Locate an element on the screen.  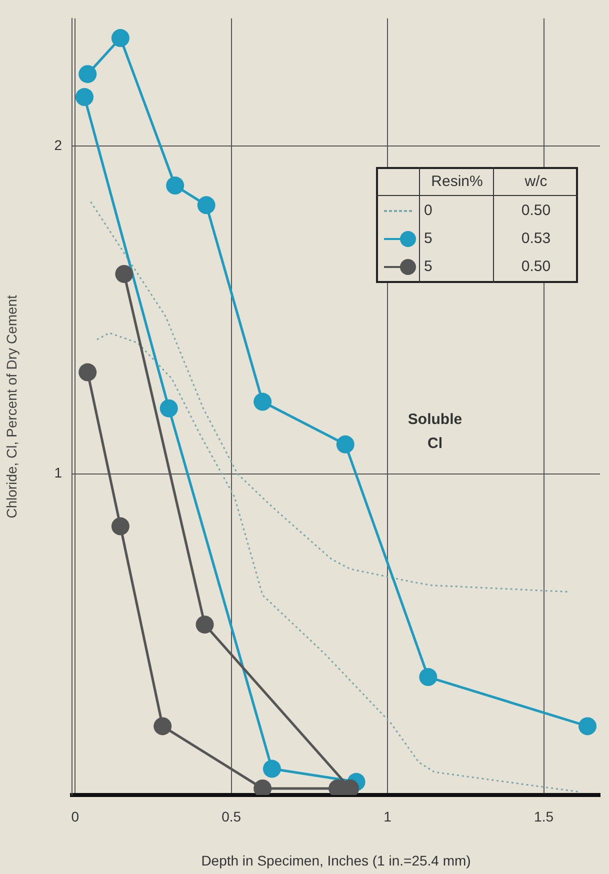
annotation: w/c is located at coordinates (536, 182).